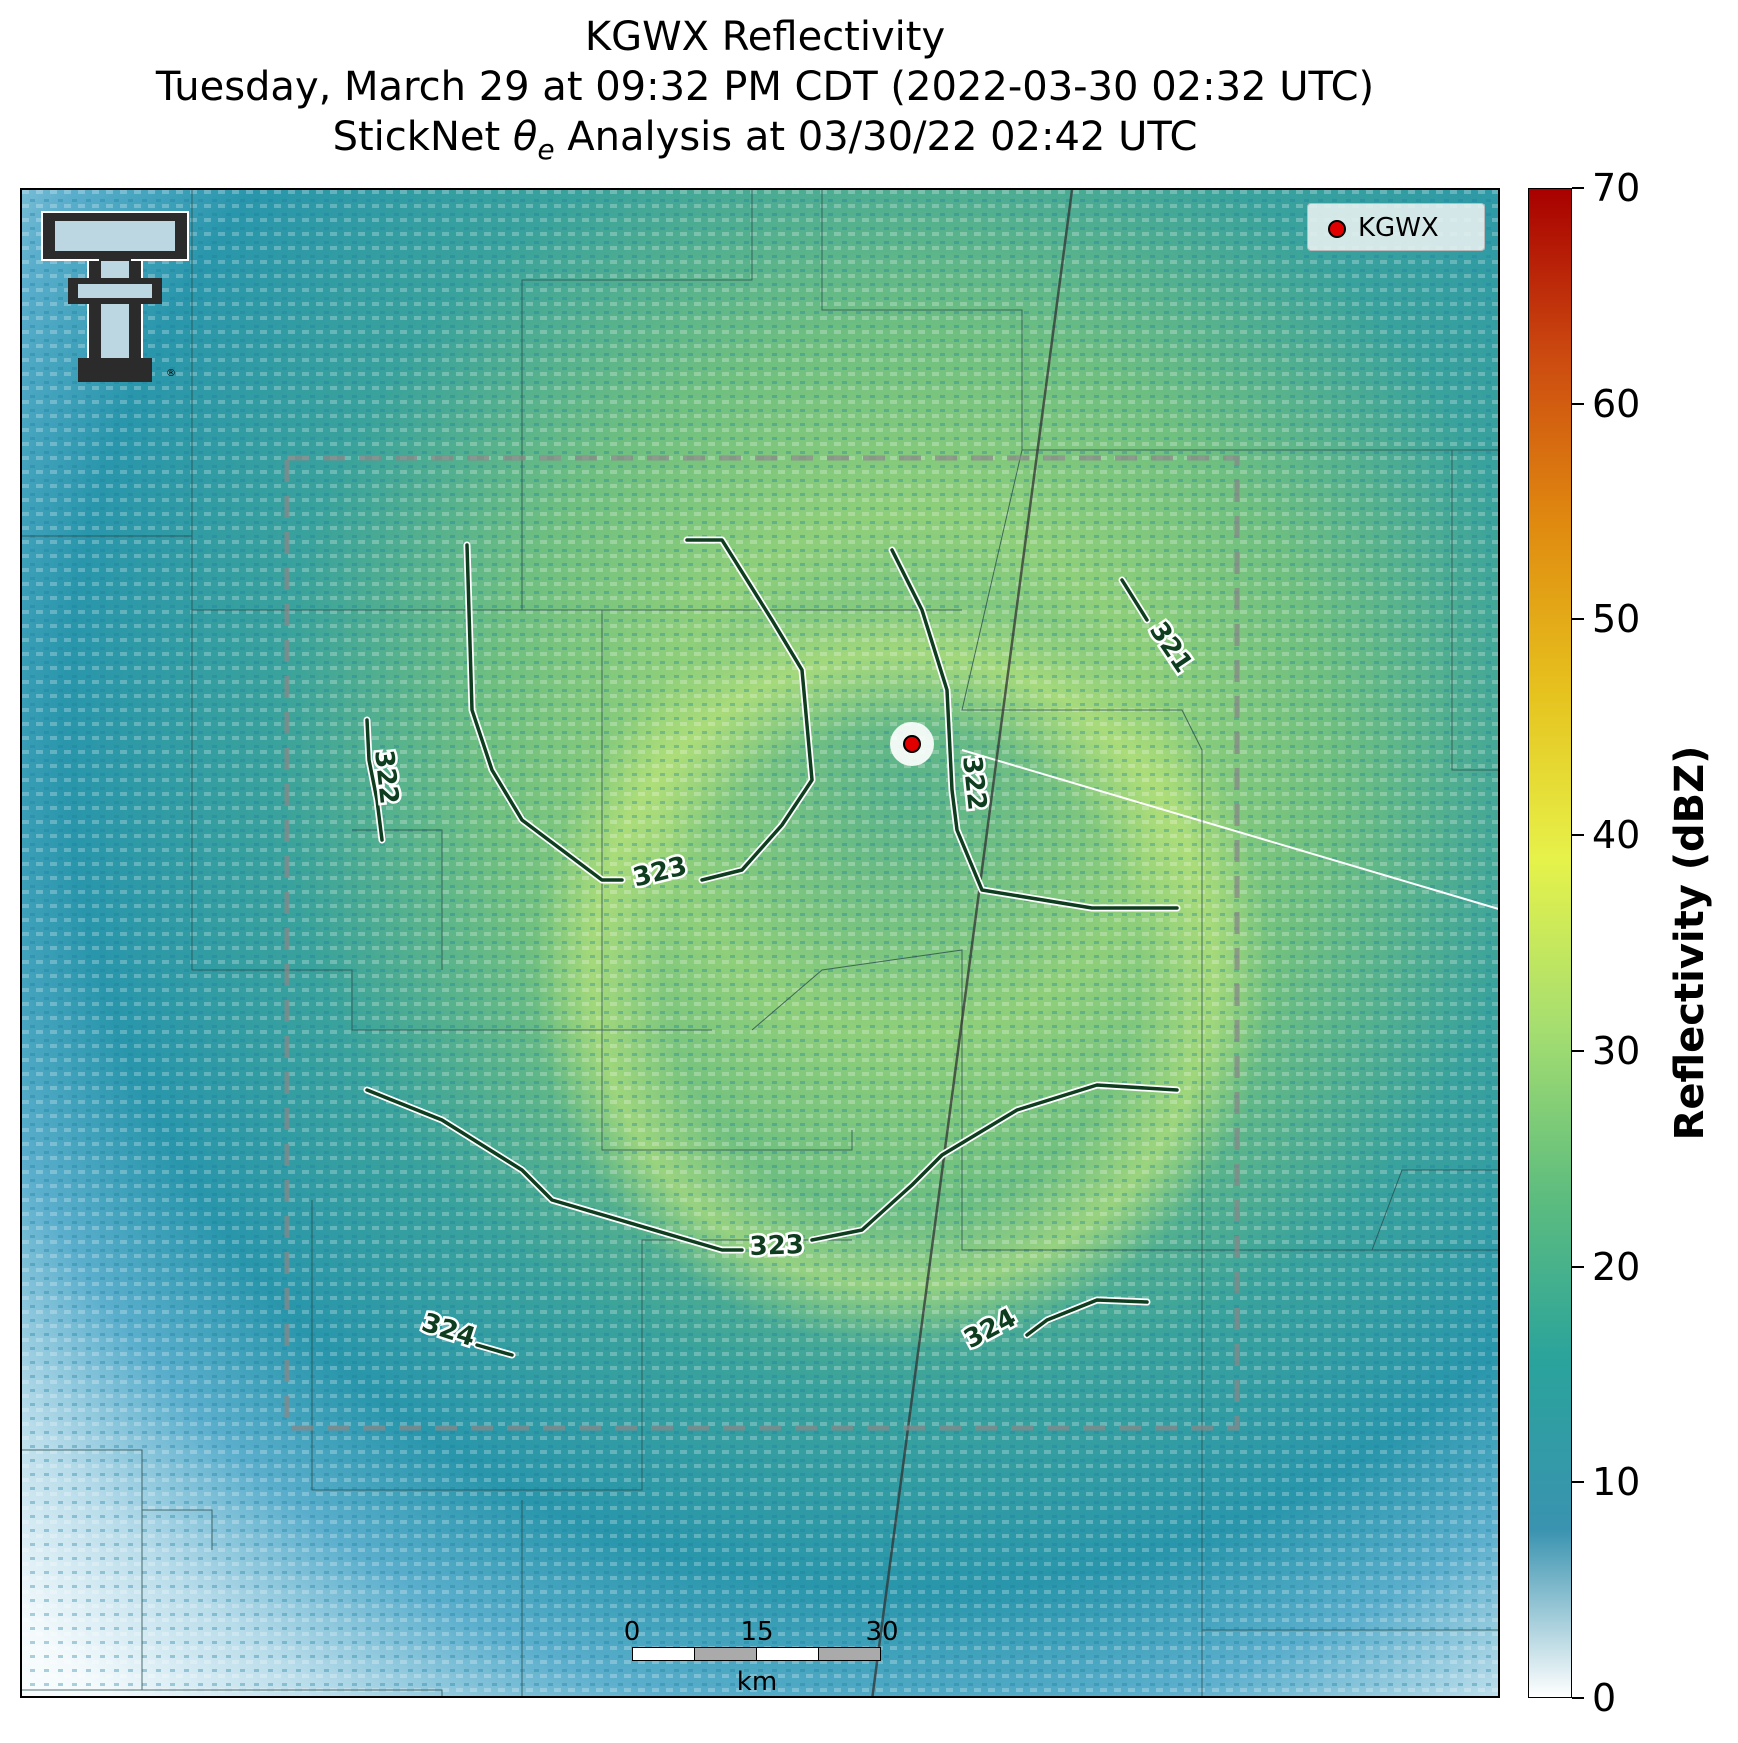  Describe the element at coordinates (876, 137) in the screenshot. I see `title-line-3-suffix: Analysis at 03/30/22 02:42 UTC` at that location.